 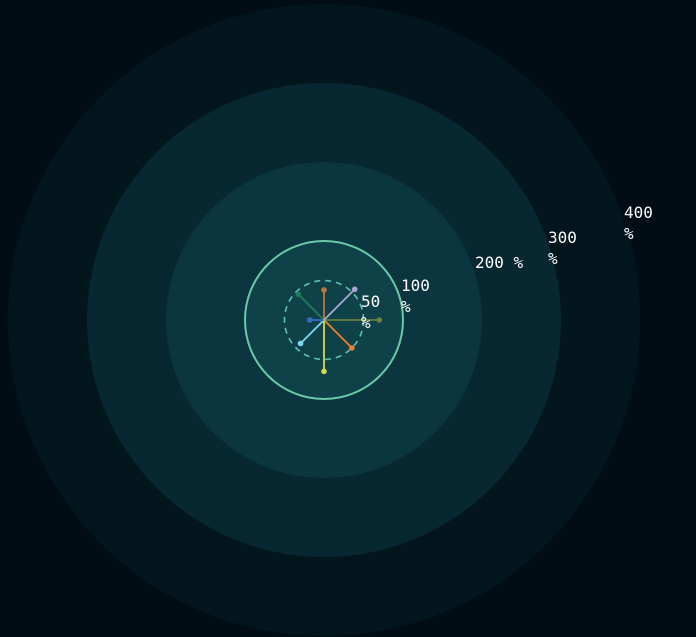 I want to click on ring-label-unit-100: %, so click(x=406, y=306).